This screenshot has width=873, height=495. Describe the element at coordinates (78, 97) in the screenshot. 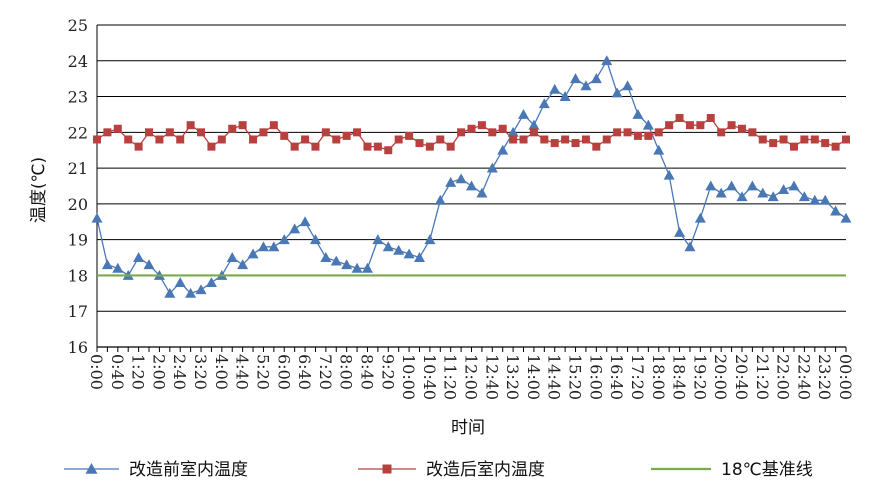

I see `y-tick-label: 23` at that location.